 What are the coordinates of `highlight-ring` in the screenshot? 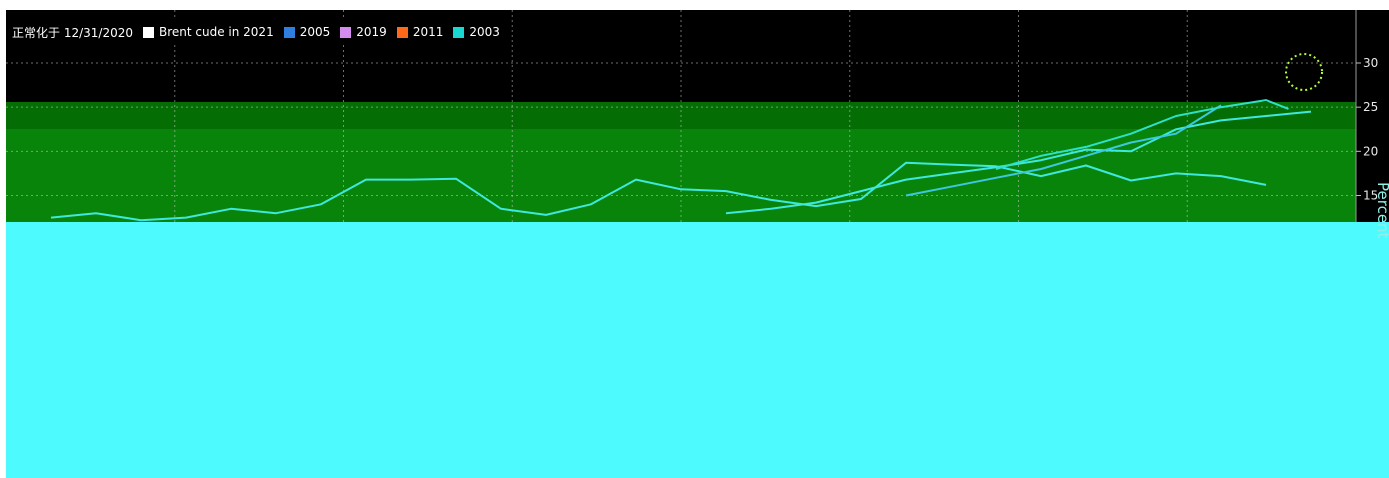 It's located at (1304, 72).